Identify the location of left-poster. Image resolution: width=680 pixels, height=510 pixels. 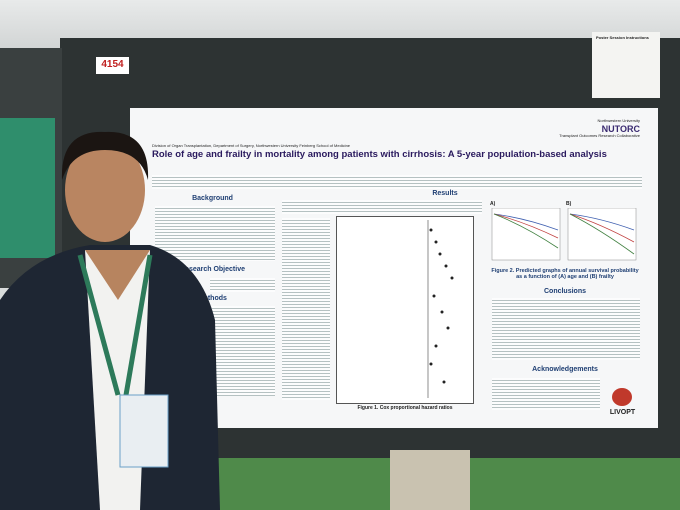
(27, 188).